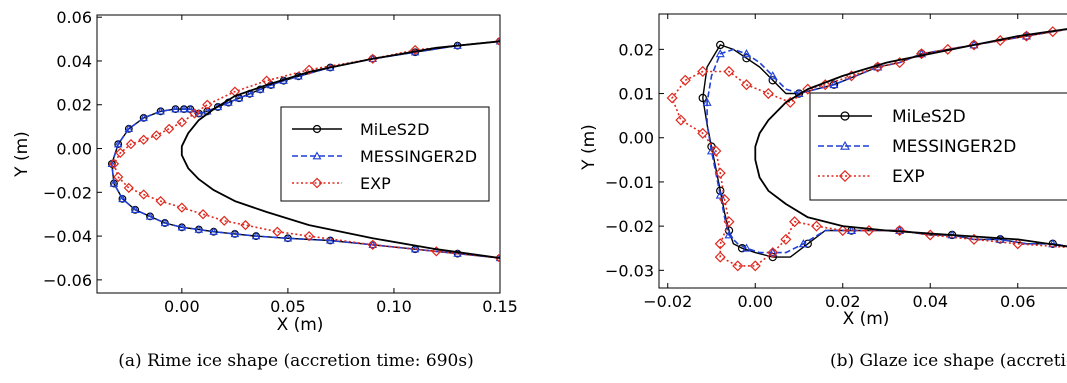 This screenshot has width=1067, height=383. What do you see at coordinates (22, 154) in the screenshot?
I see `y-axis-label-a: Y (m)` at bounding box center [22, 154].